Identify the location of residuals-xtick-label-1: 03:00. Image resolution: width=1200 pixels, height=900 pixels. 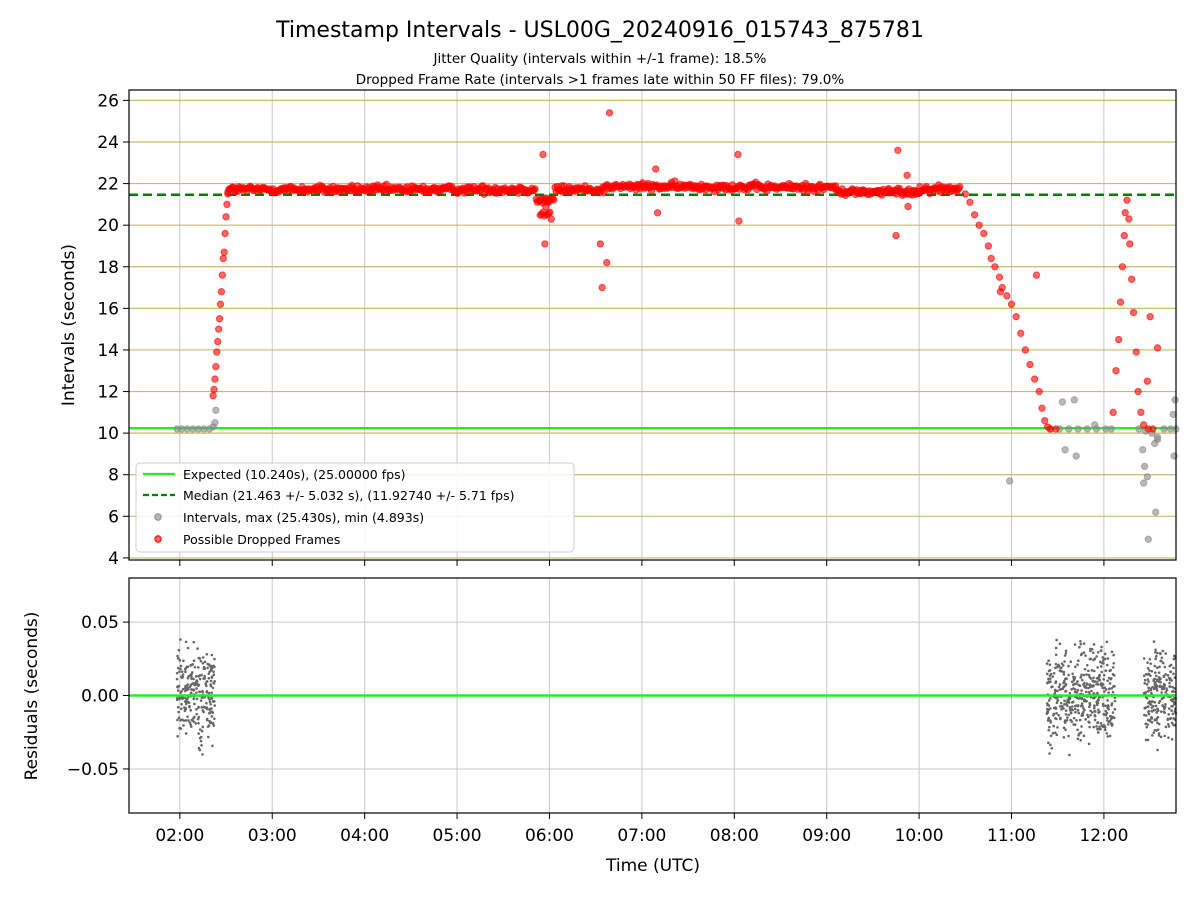
(272, 836).